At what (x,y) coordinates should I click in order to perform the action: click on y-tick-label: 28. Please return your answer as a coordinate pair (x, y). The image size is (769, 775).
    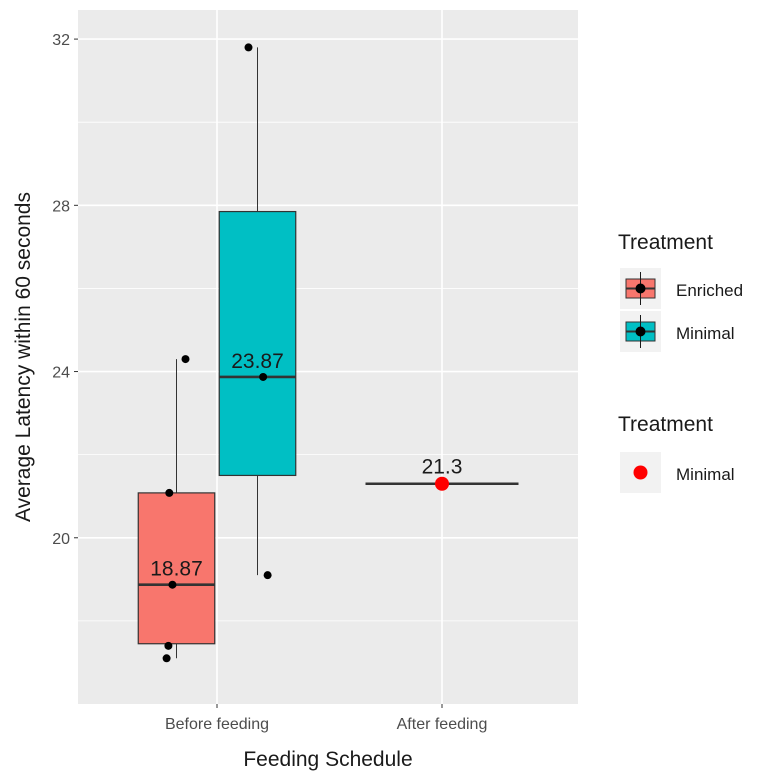
    Looking at the image, I should click on (61, 206).